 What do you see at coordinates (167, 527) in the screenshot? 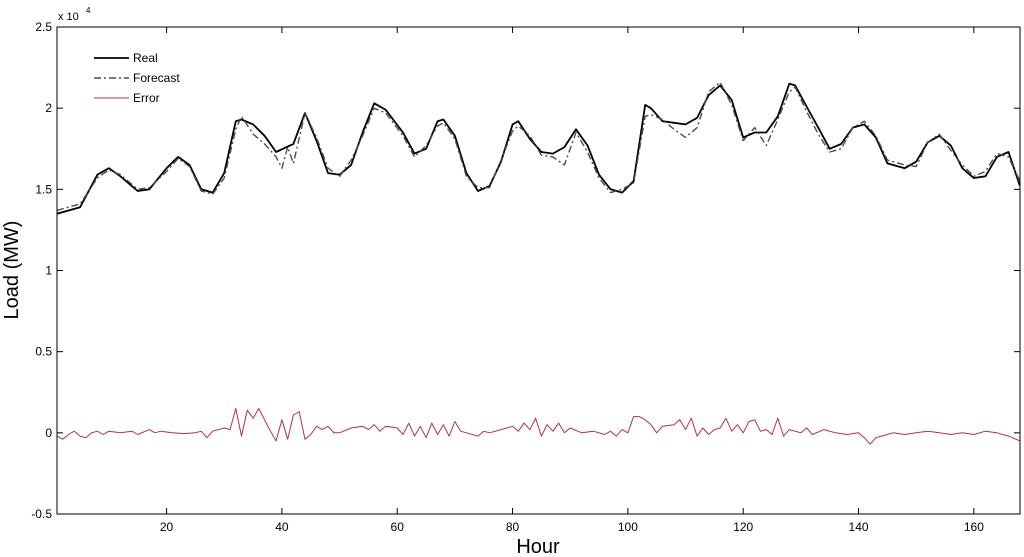
I see `x-tick-label: 20` at bounding box center [167, 527].